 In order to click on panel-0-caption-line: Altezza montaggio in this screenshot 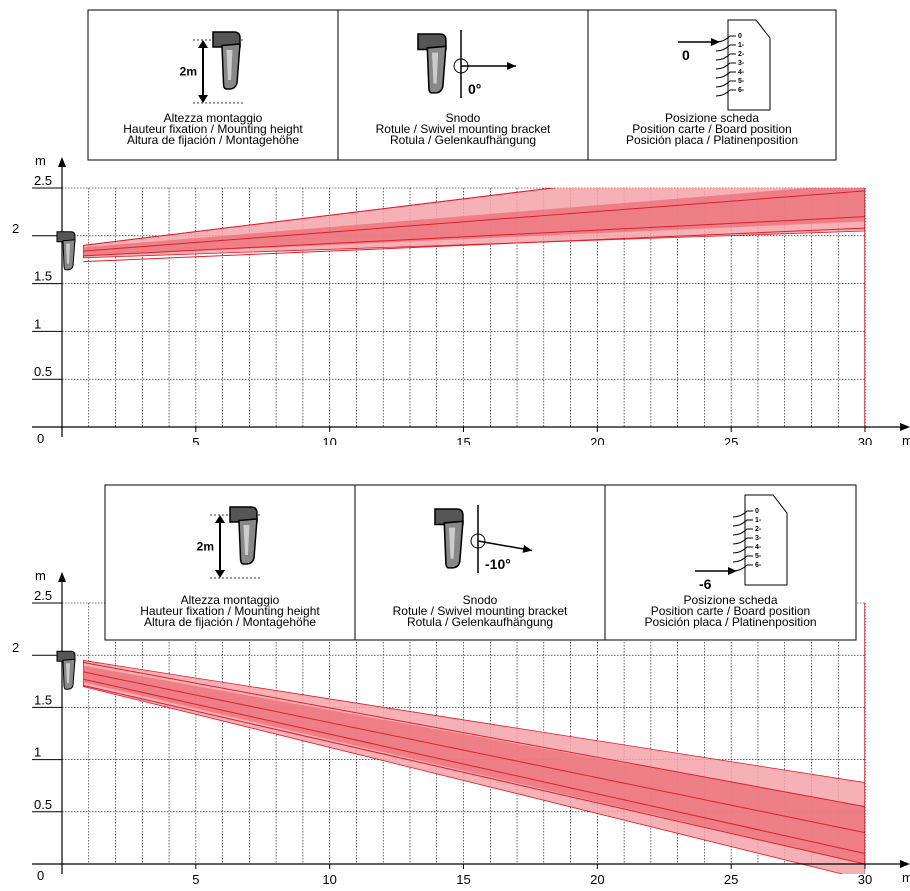, I will do `click(230, 600)`.